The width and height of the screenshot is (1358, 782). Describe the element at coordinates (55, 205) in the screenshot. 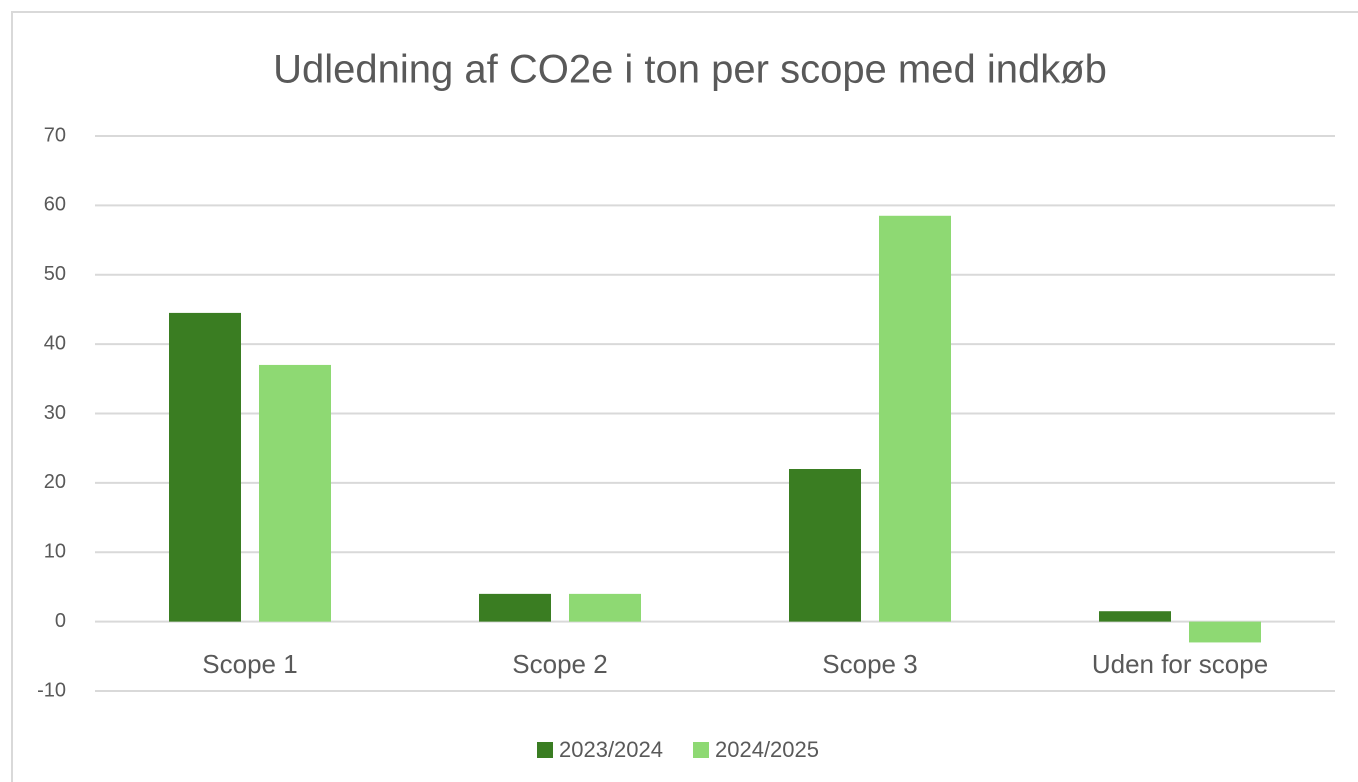

I see `y-tick-label: 60` at that location.